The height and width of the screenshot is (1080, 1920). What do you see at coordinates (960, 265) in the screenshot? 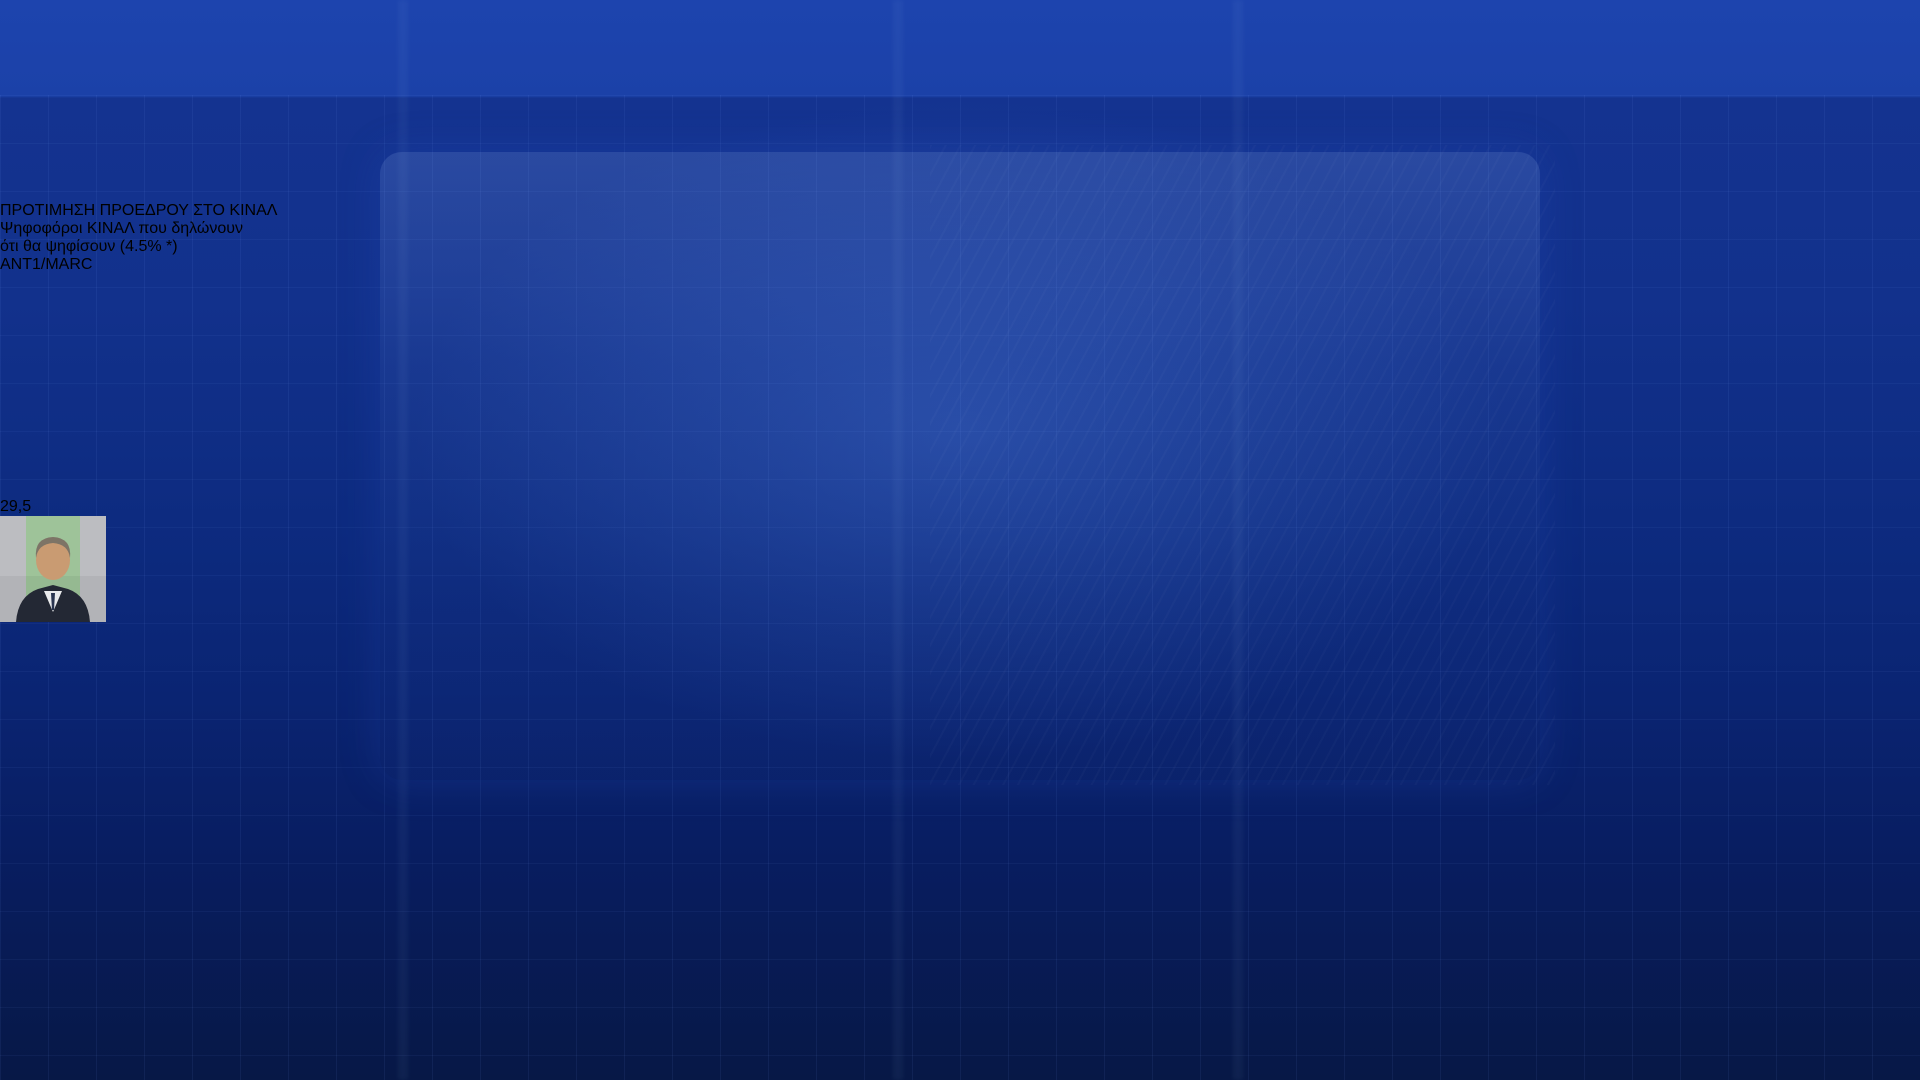
I see `source-label: ANT1/MARC` at bounding box center [960, 265].